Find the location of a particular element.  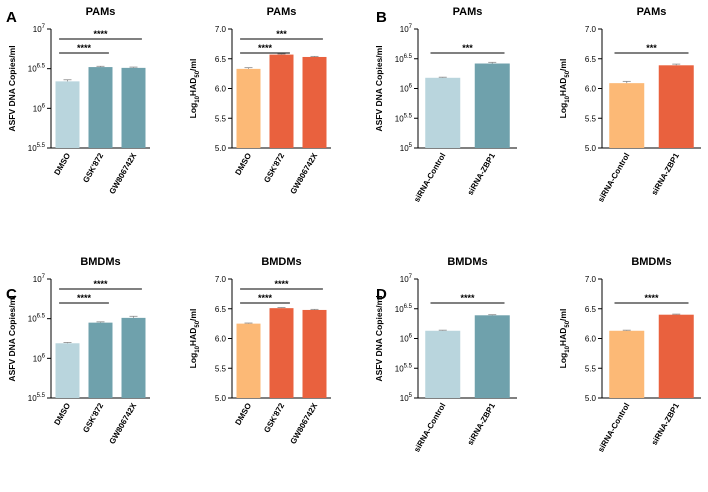

panel-letter-c: C is located at coordinates (11, 294).